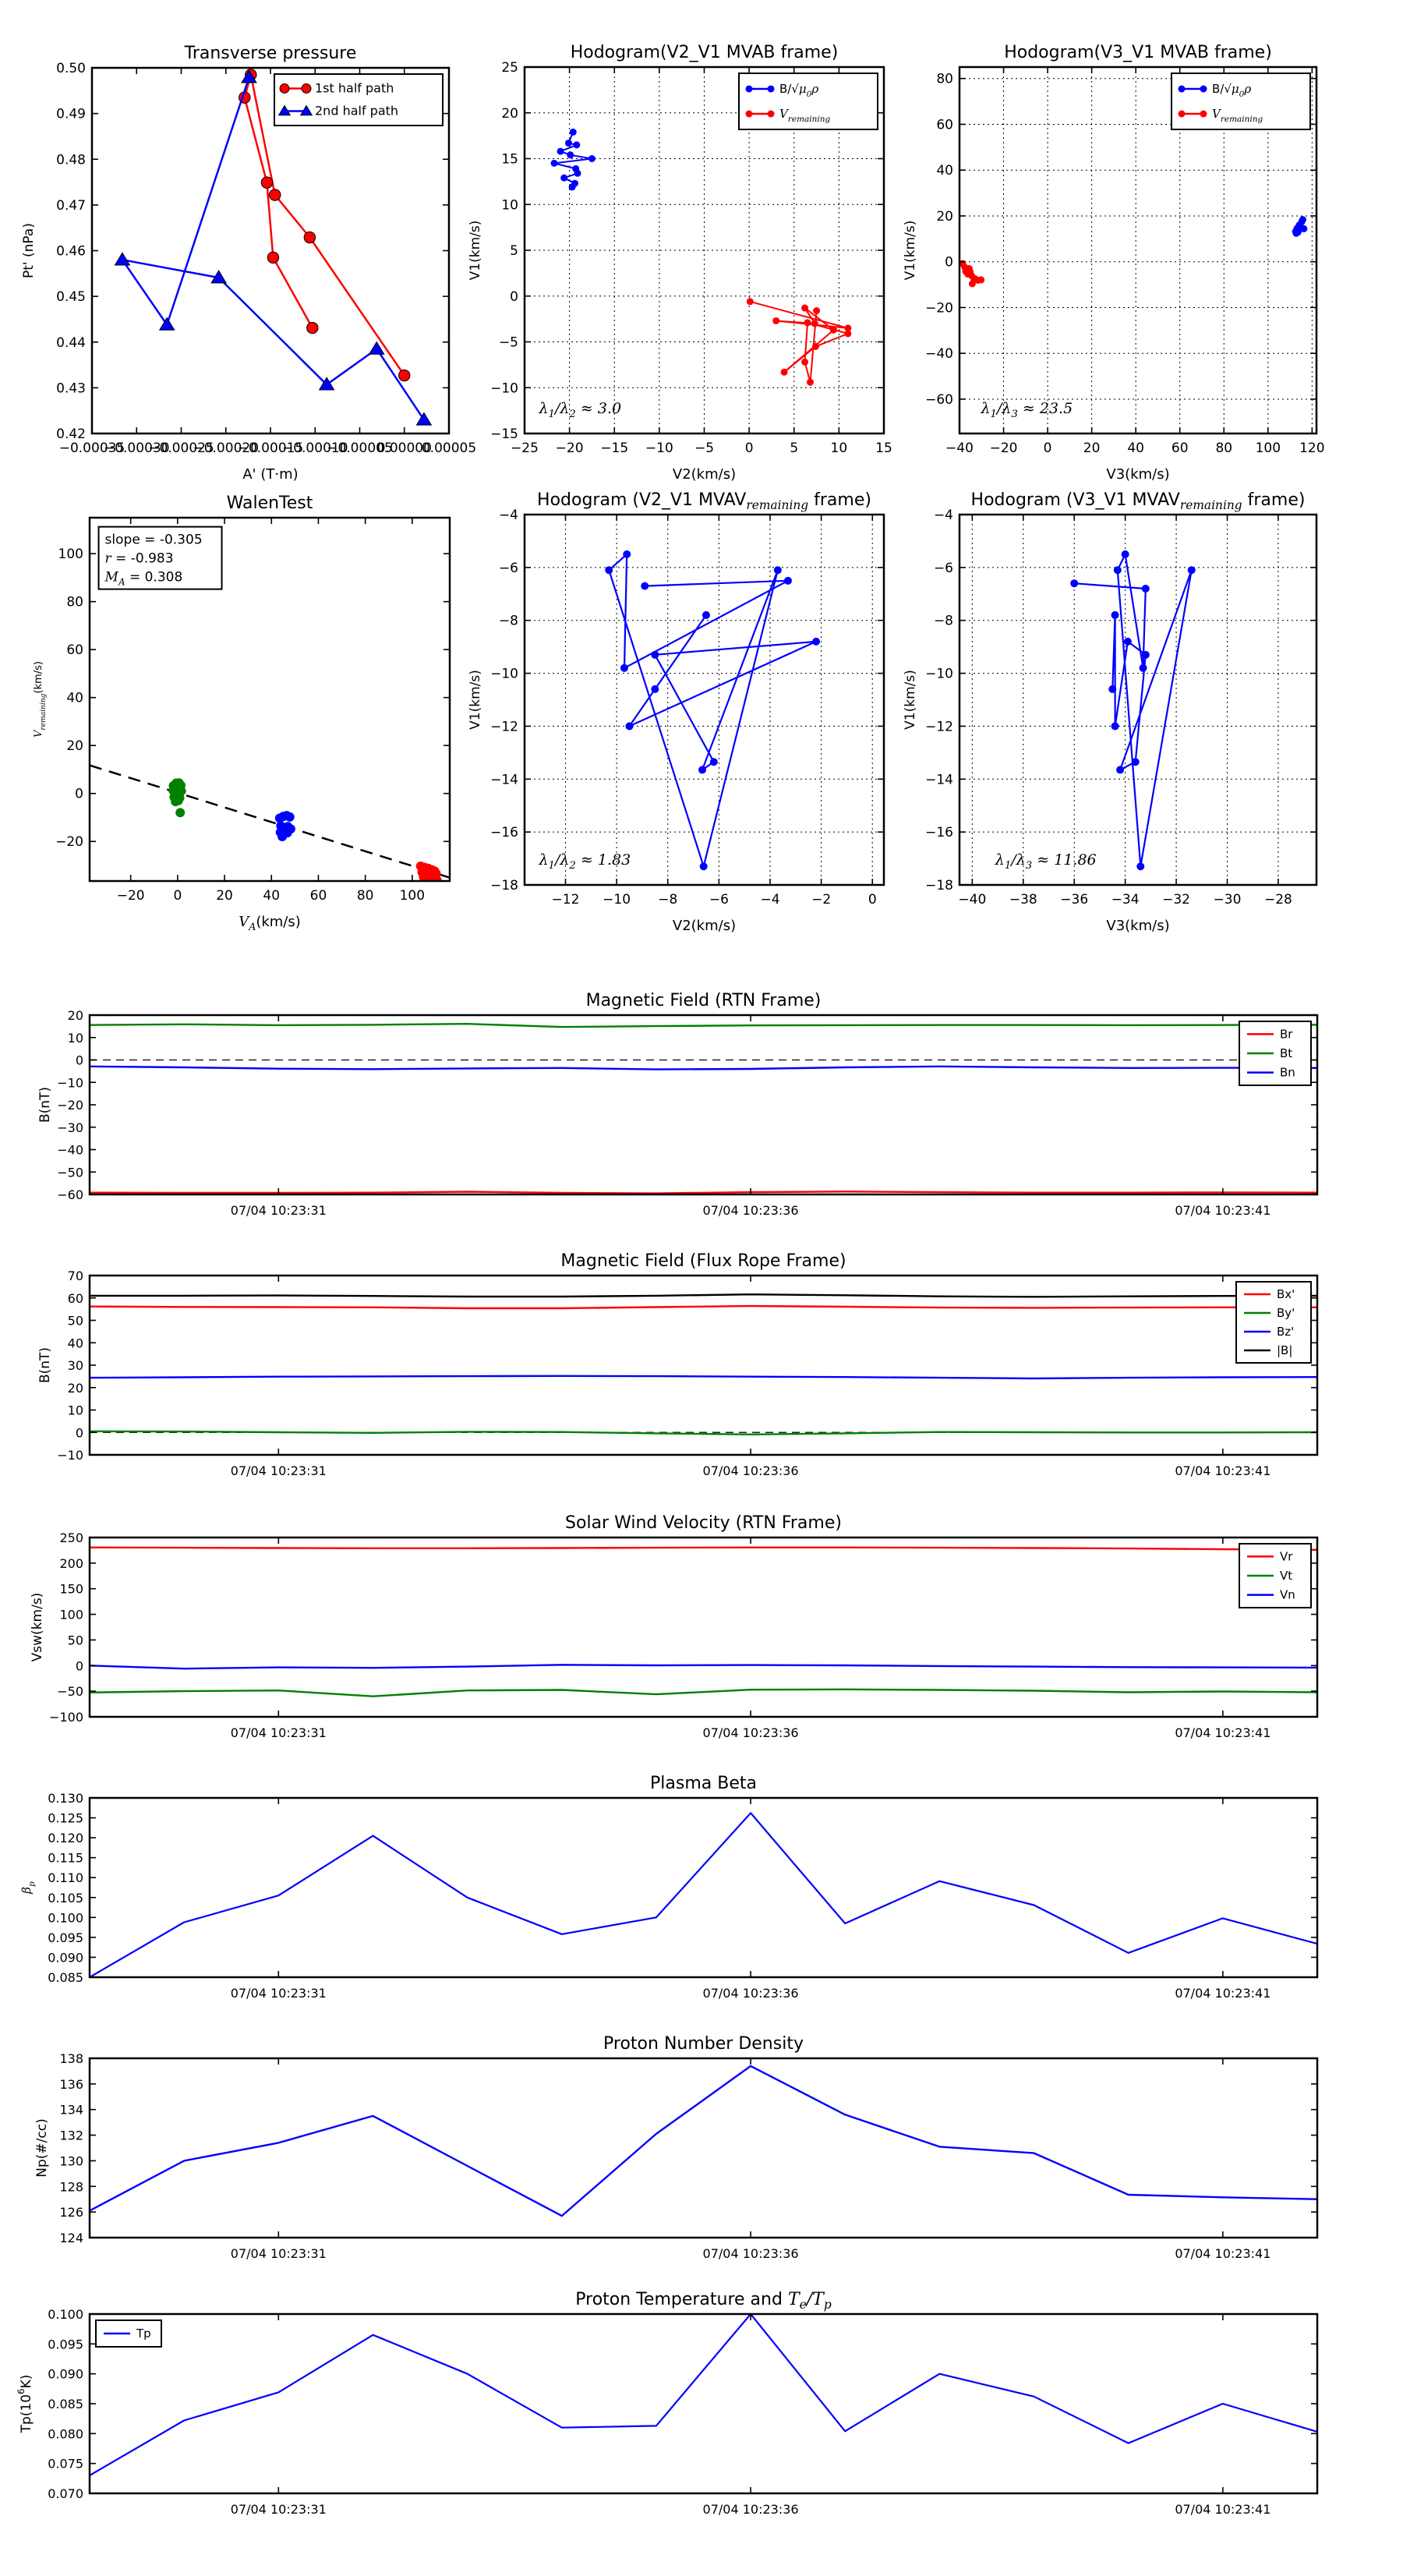  Describe the element at coordinates (704, 699) in the screenshot. I see `axes-frame` at that location.